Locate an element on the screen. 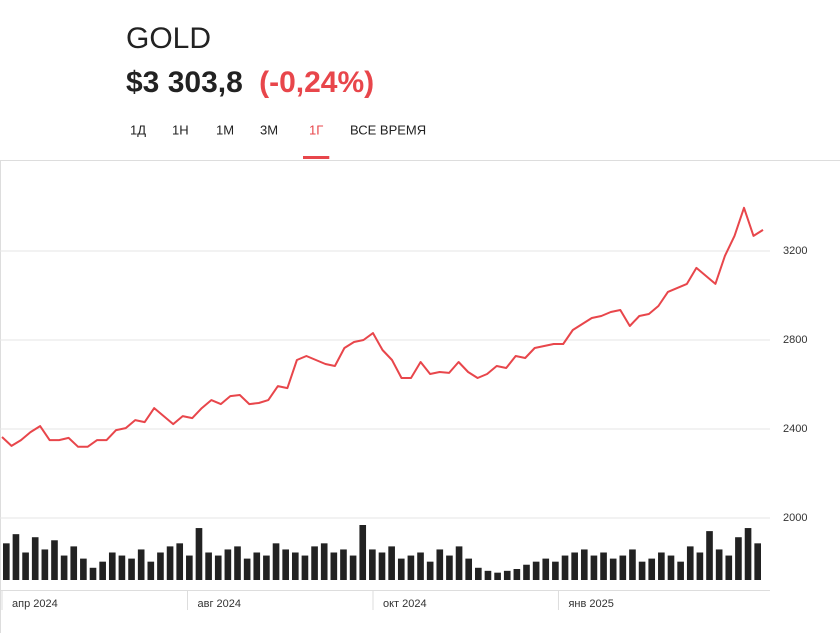 Image resolution: width=840 pixels, height=638 pixels. x-tick-label: авг 2024 is located at coordinates (219, 604).